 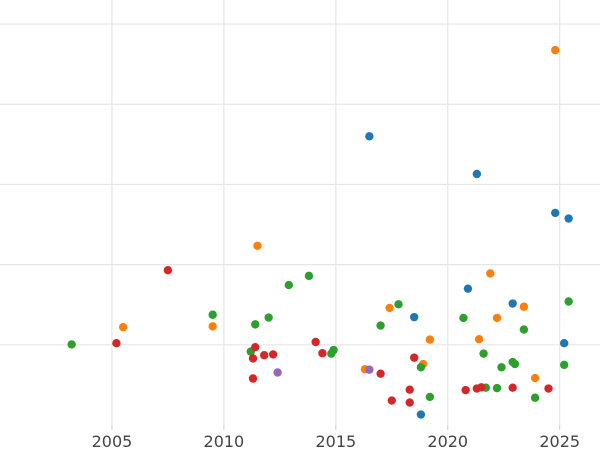 I want to click on x-tick-label: 2020, so click(x=447, y=441).